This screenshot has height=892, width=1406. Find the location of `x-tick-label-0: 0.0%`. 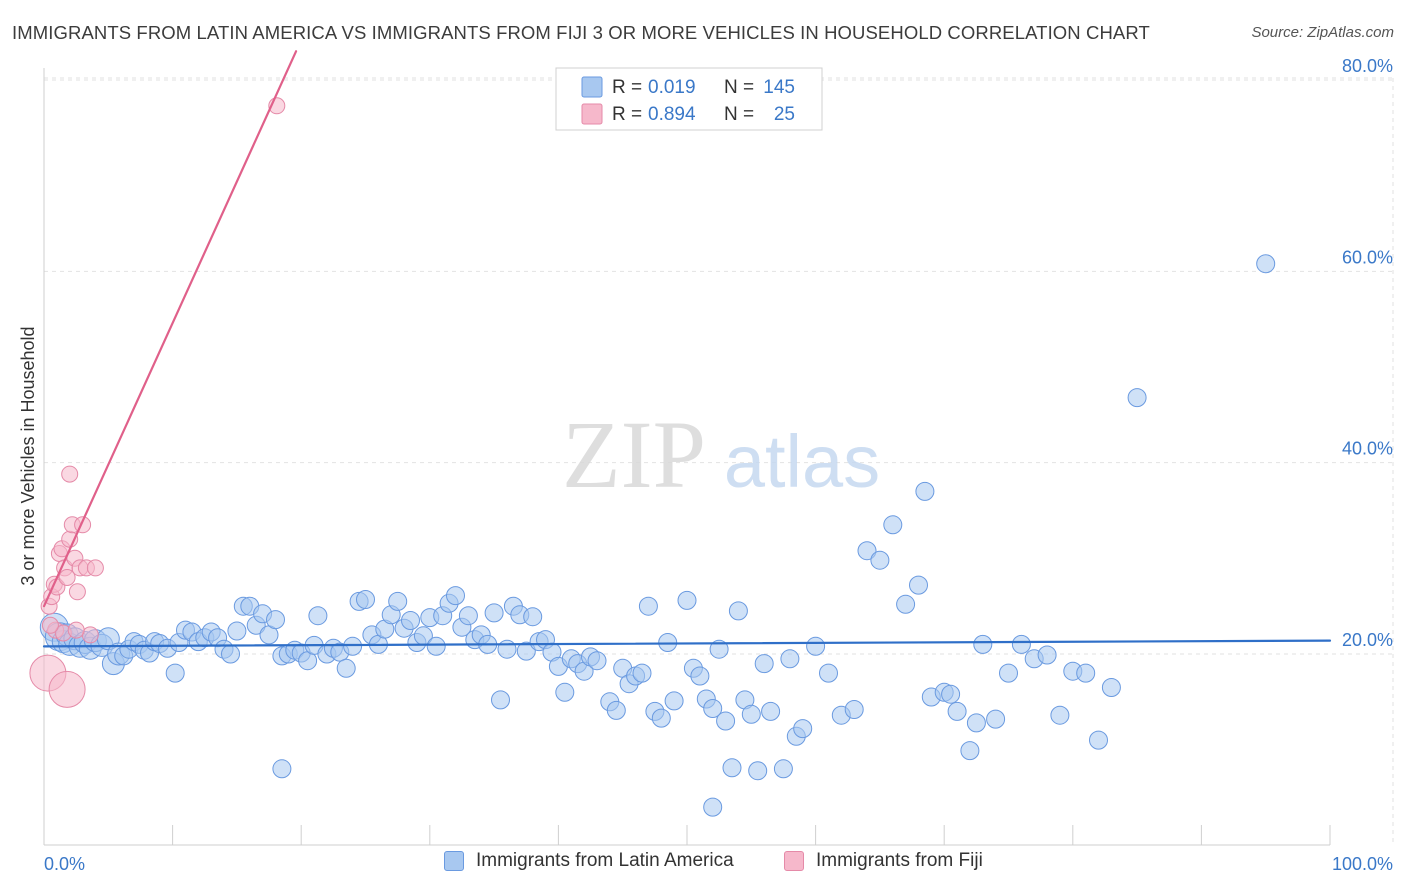

x-tick-label-0: 0.0% is located at coordinates (64, 864).